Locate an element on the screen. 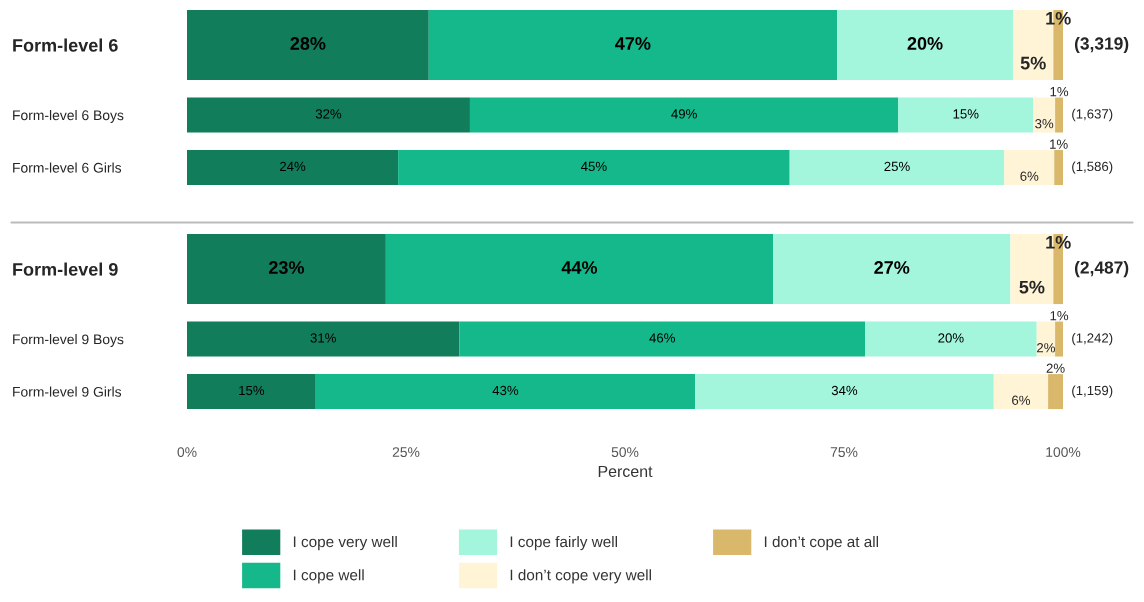 This screenshot has height=602, width=1144. data-label: 44% is located at coordinates (579, 267).